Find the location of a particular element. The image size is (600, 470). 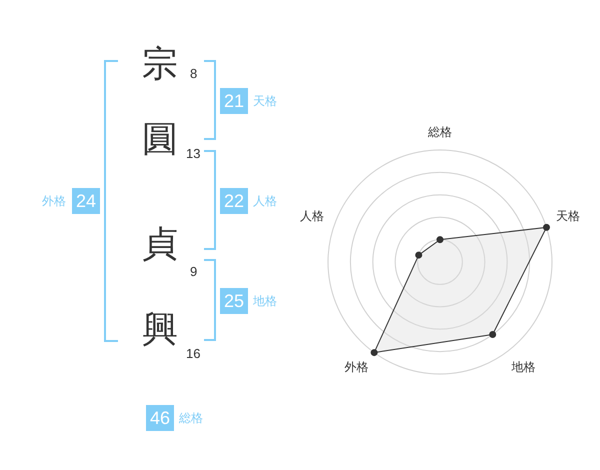

spoke-label: 外格 is located at coordinates (356, 367).